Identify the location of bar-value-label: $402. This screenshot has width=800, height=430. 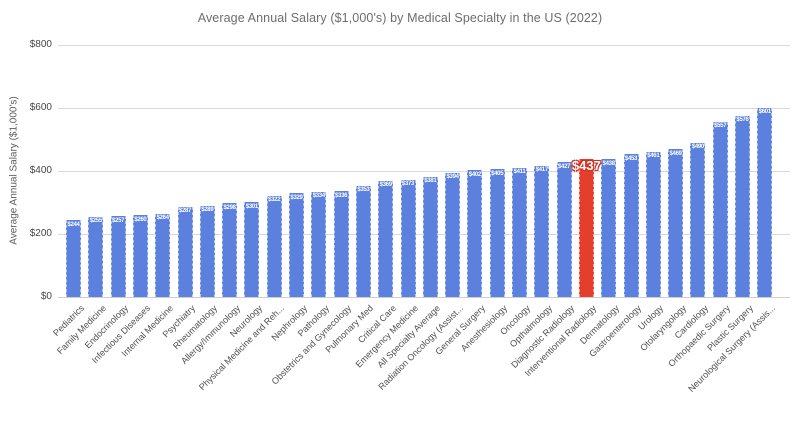
(474, 174).